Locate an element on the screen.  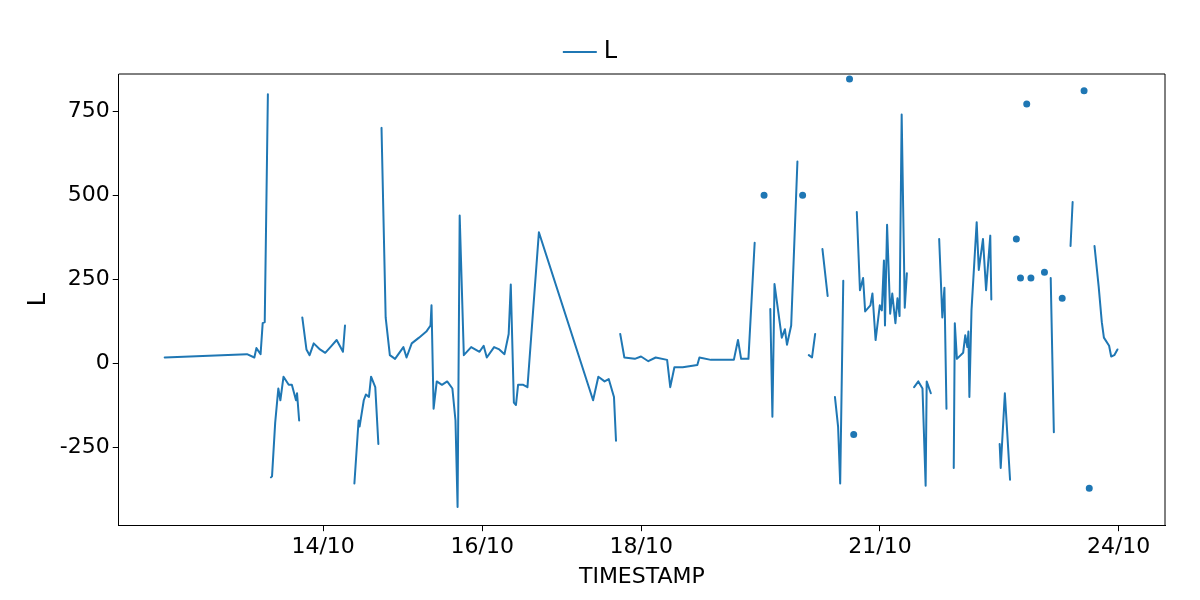
y-axis-title: L is located at coordinates (36, 299).